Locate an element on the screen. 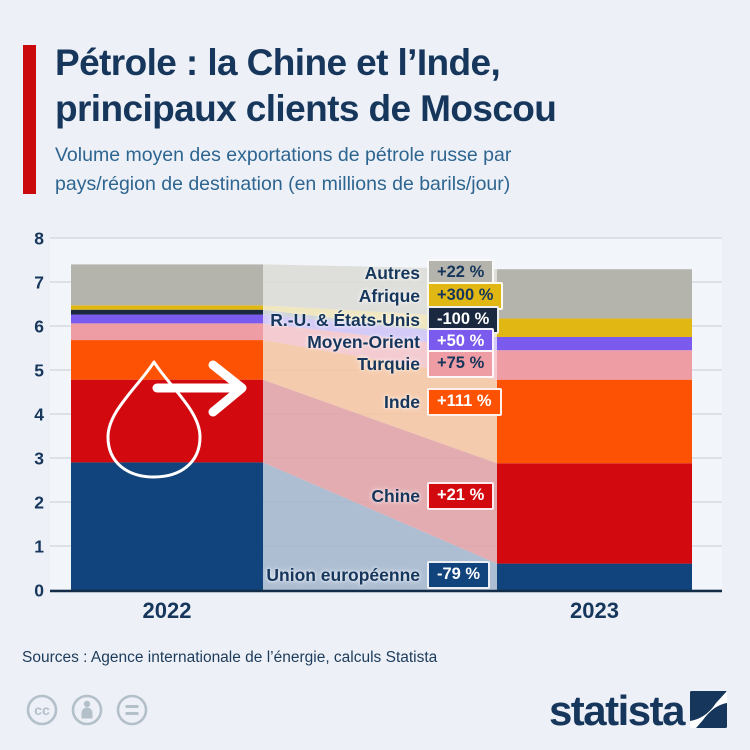 The height and width of the screenshot is (750, 750). y-tick-label: 1 is located at coordinates (39, 547).